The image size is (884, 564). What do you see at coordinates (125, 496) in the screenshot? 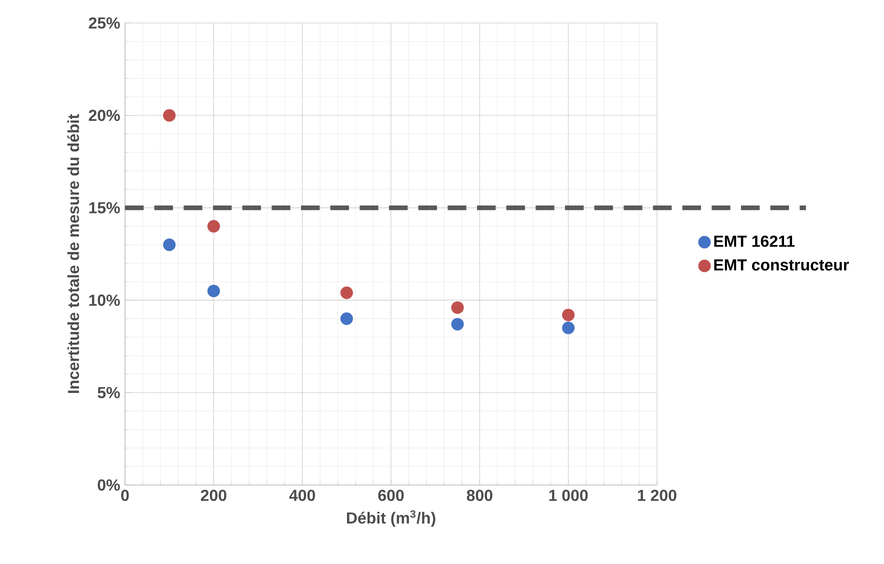
I see `x-tick-label: 0` at bounding box center [125, 496].